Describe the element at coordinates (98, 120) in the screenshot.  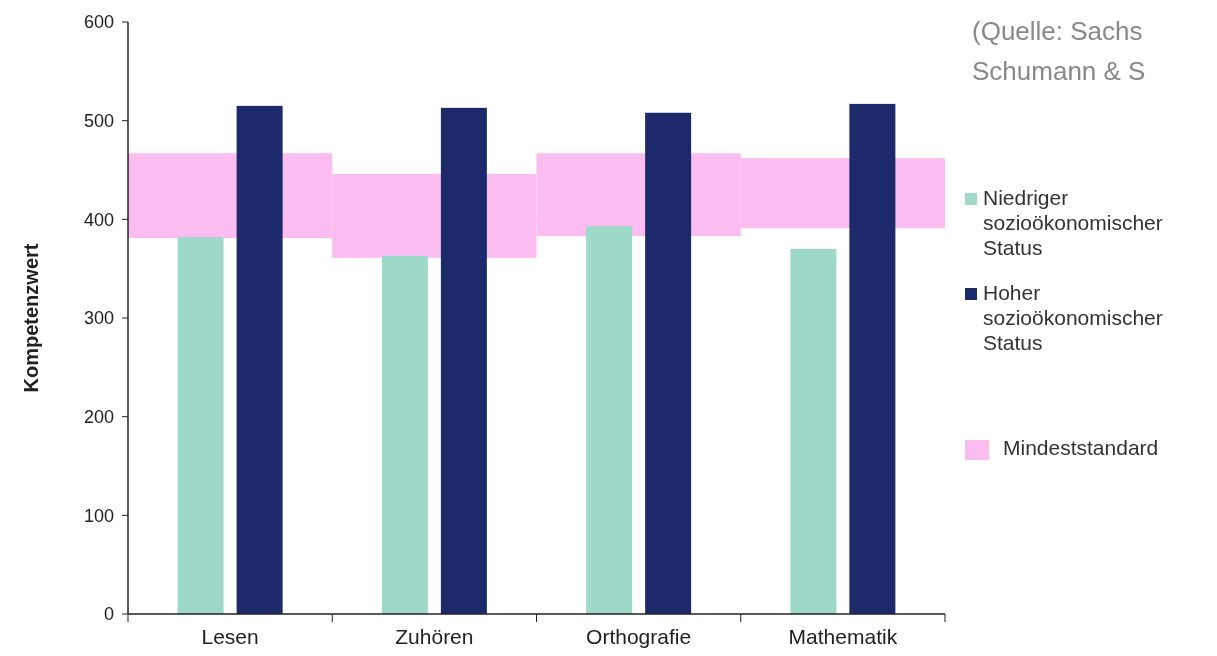
I see `y-tick-label: 500` at that location.